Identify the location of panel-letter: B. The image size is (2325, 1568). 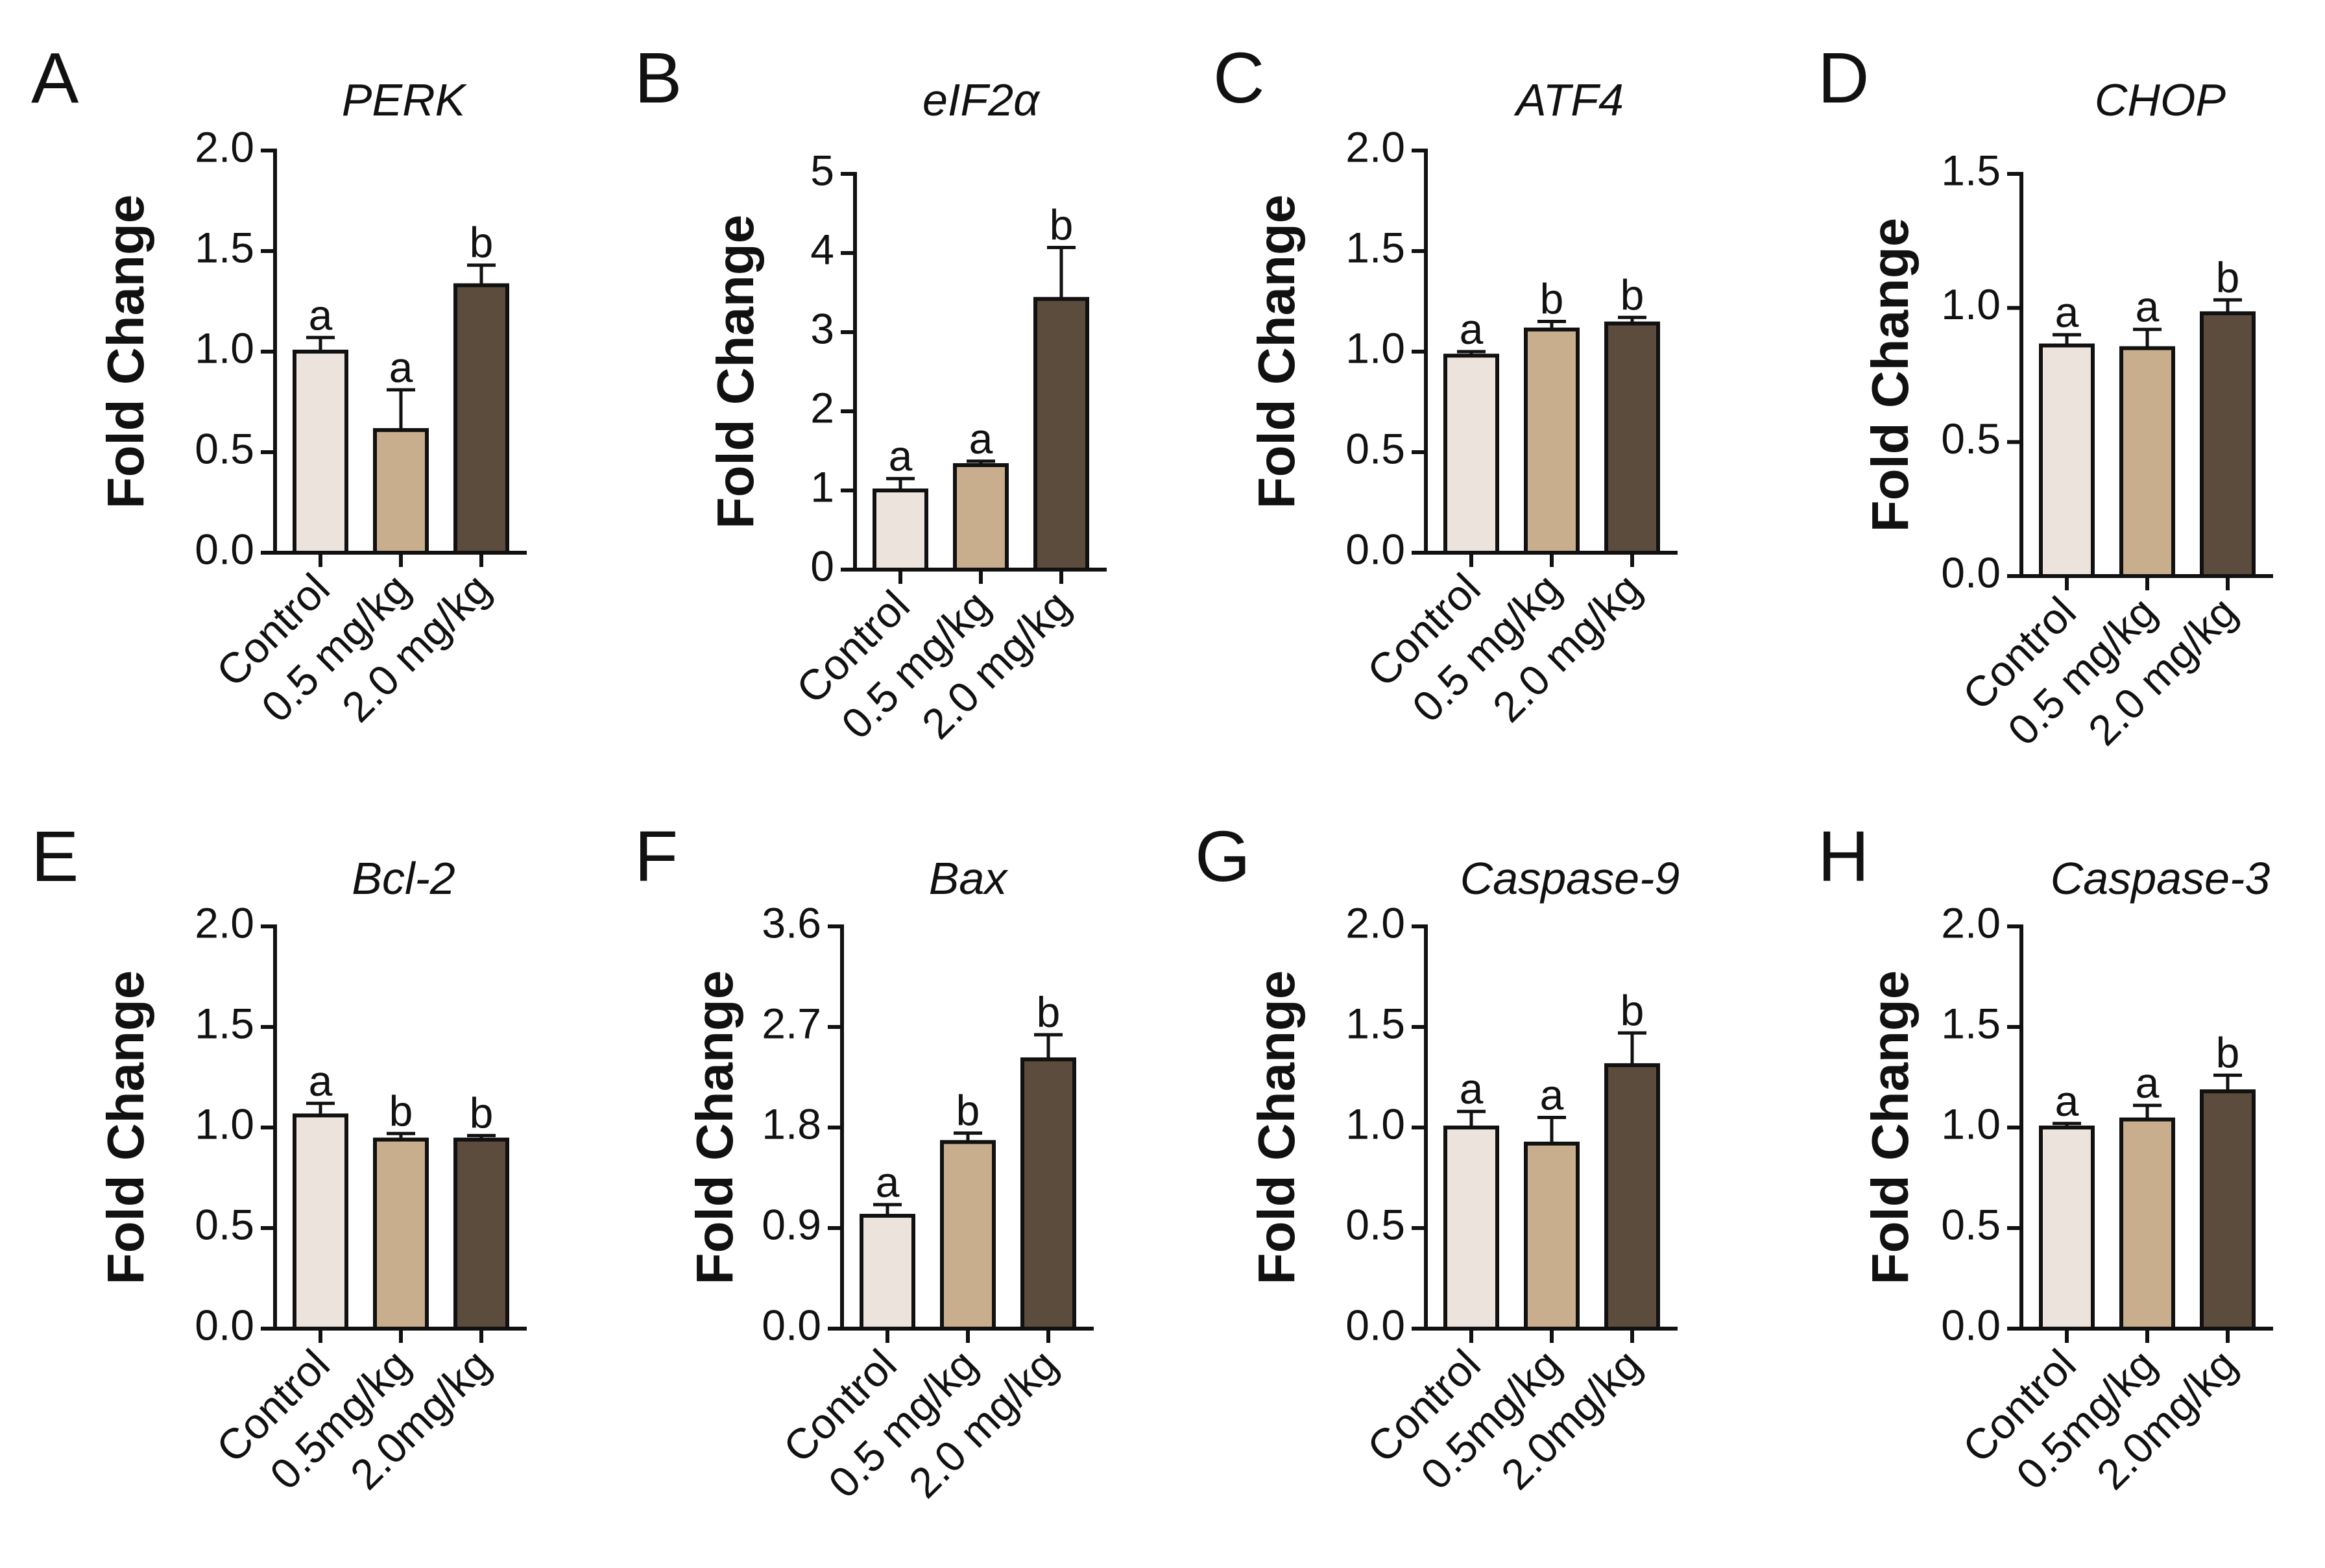
(658, 78).